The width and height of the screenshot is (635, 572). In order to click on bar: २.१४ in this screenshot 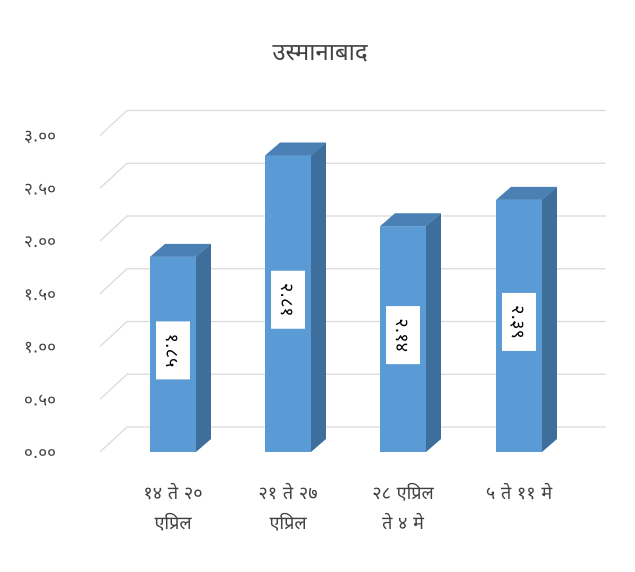, I will do `click(410, 332)`.